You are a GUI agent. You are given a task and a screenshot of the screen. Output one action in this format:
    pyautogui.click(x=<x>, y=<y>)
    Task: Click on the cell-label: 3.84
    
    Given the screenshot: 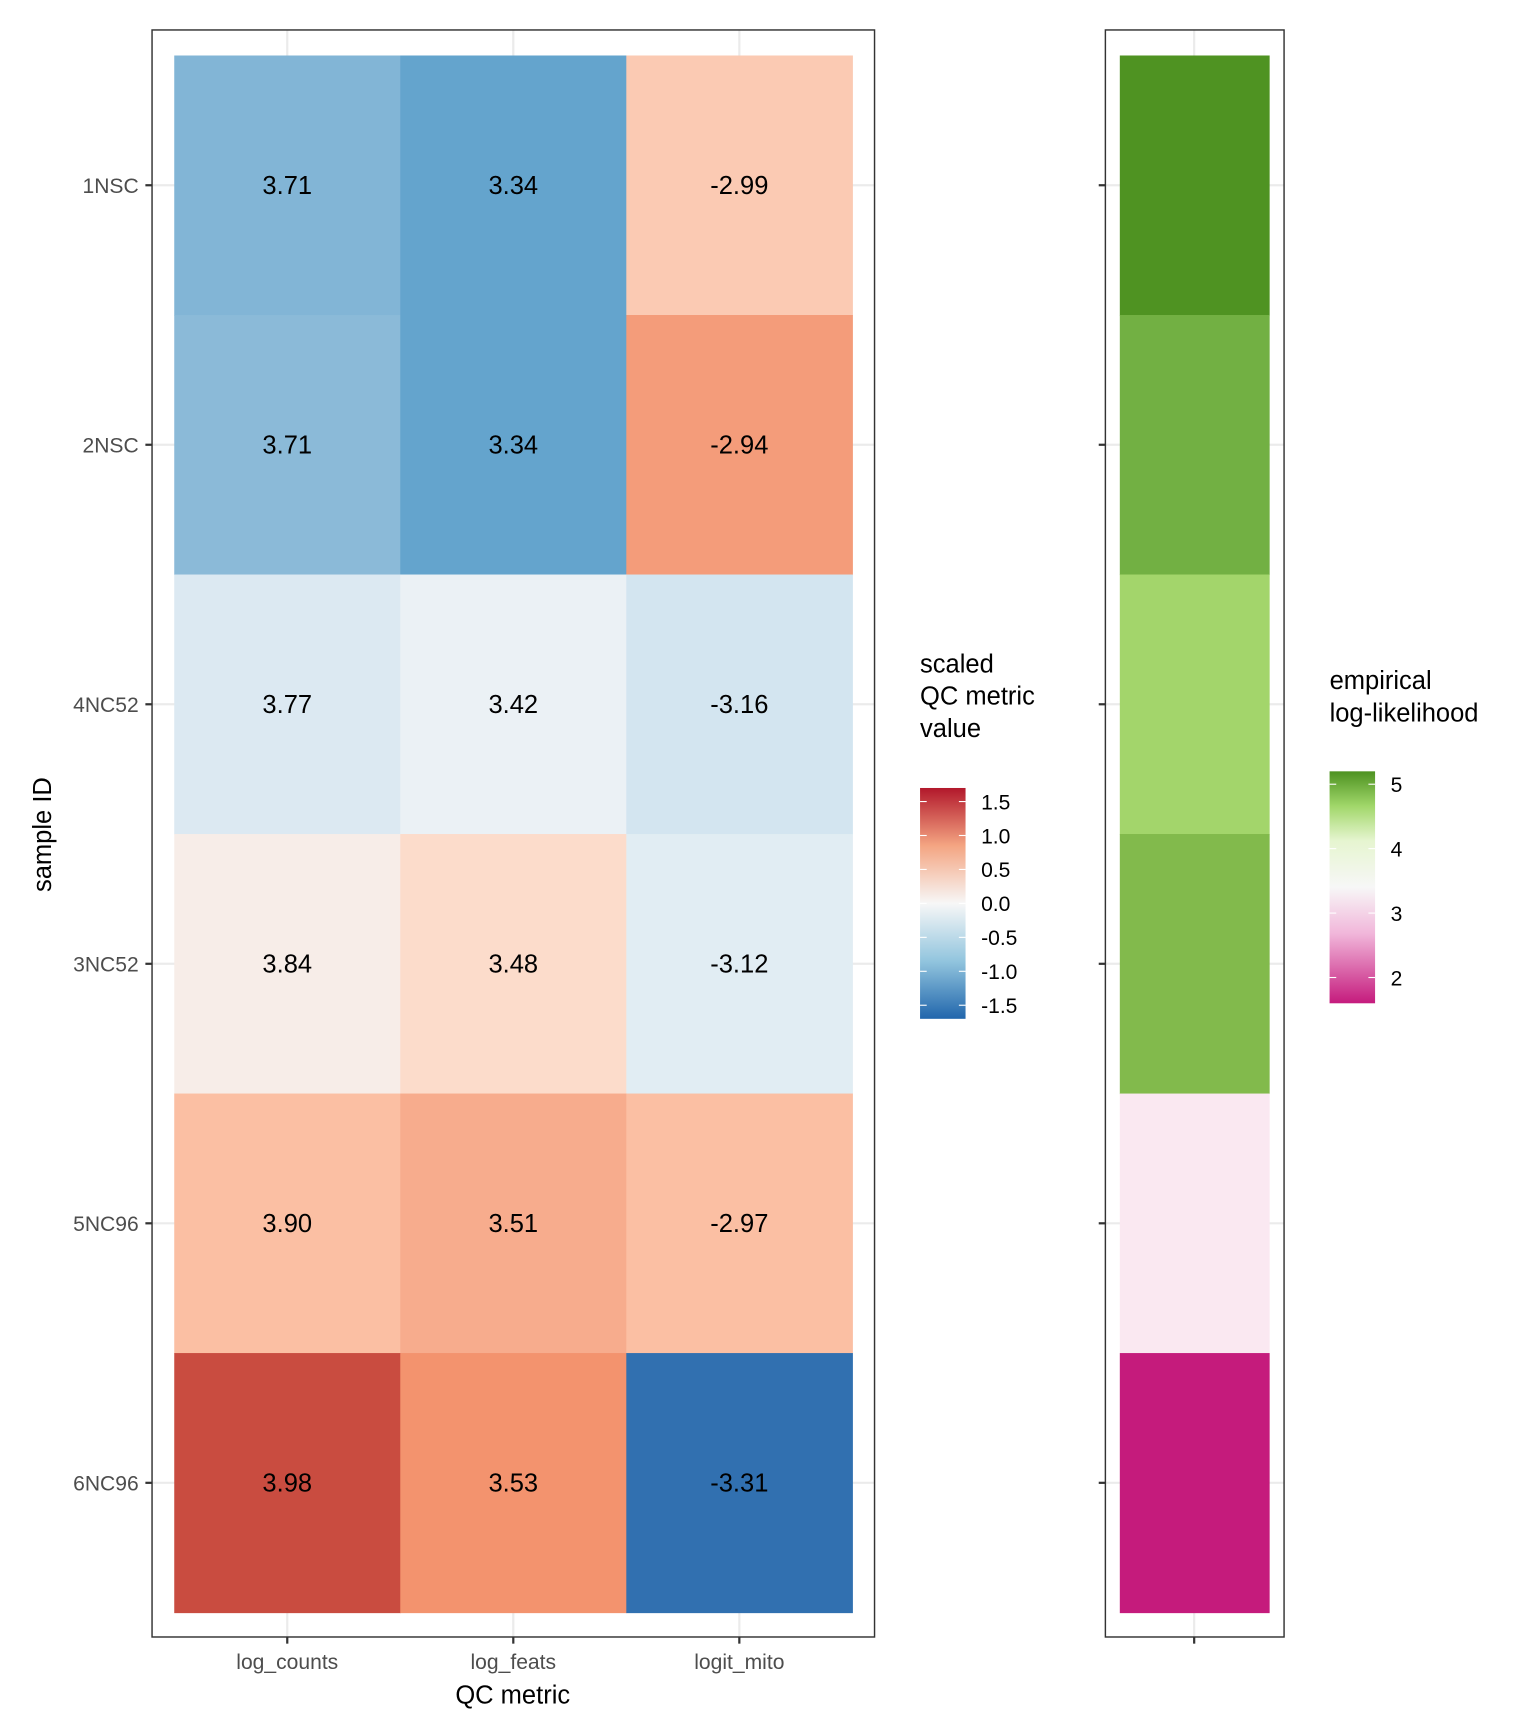 What is the action you would take?
    pyautogui.click(x=287, y=965)
    